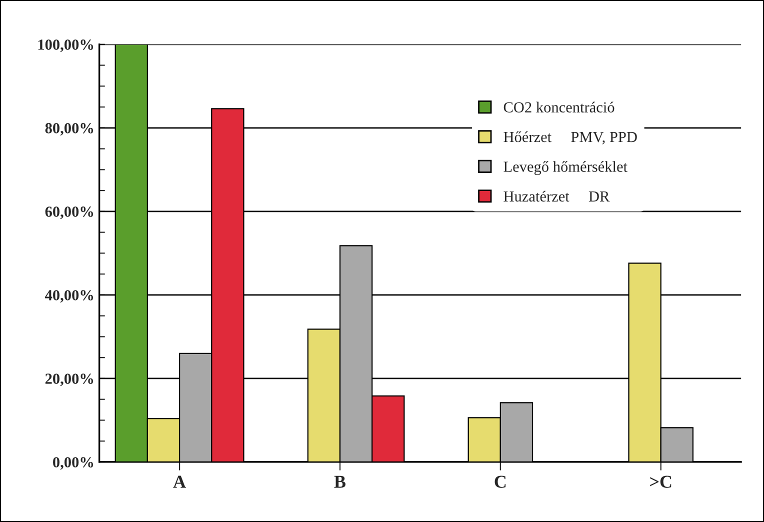  Describe the element at coordinates (557, 196) in the screenshot. I see `legend-label: Huzatérzet DR` at that location.